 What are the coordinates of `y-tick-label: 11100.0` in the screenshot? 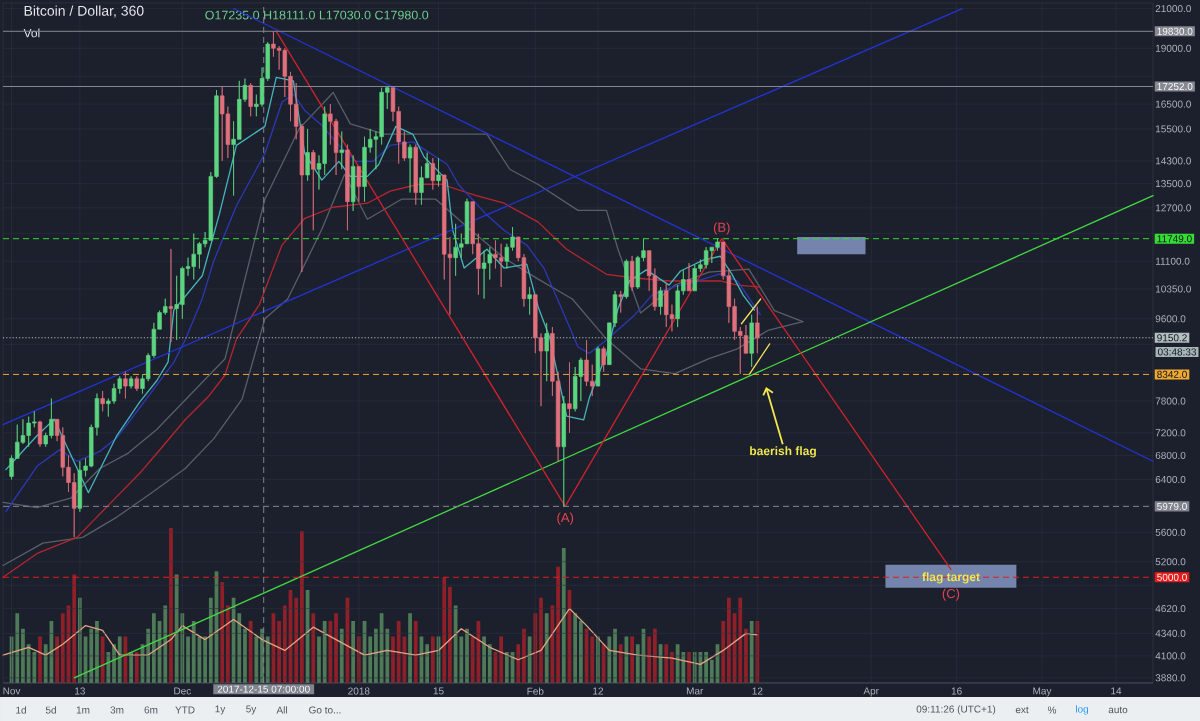 It's located at (1172, 261).